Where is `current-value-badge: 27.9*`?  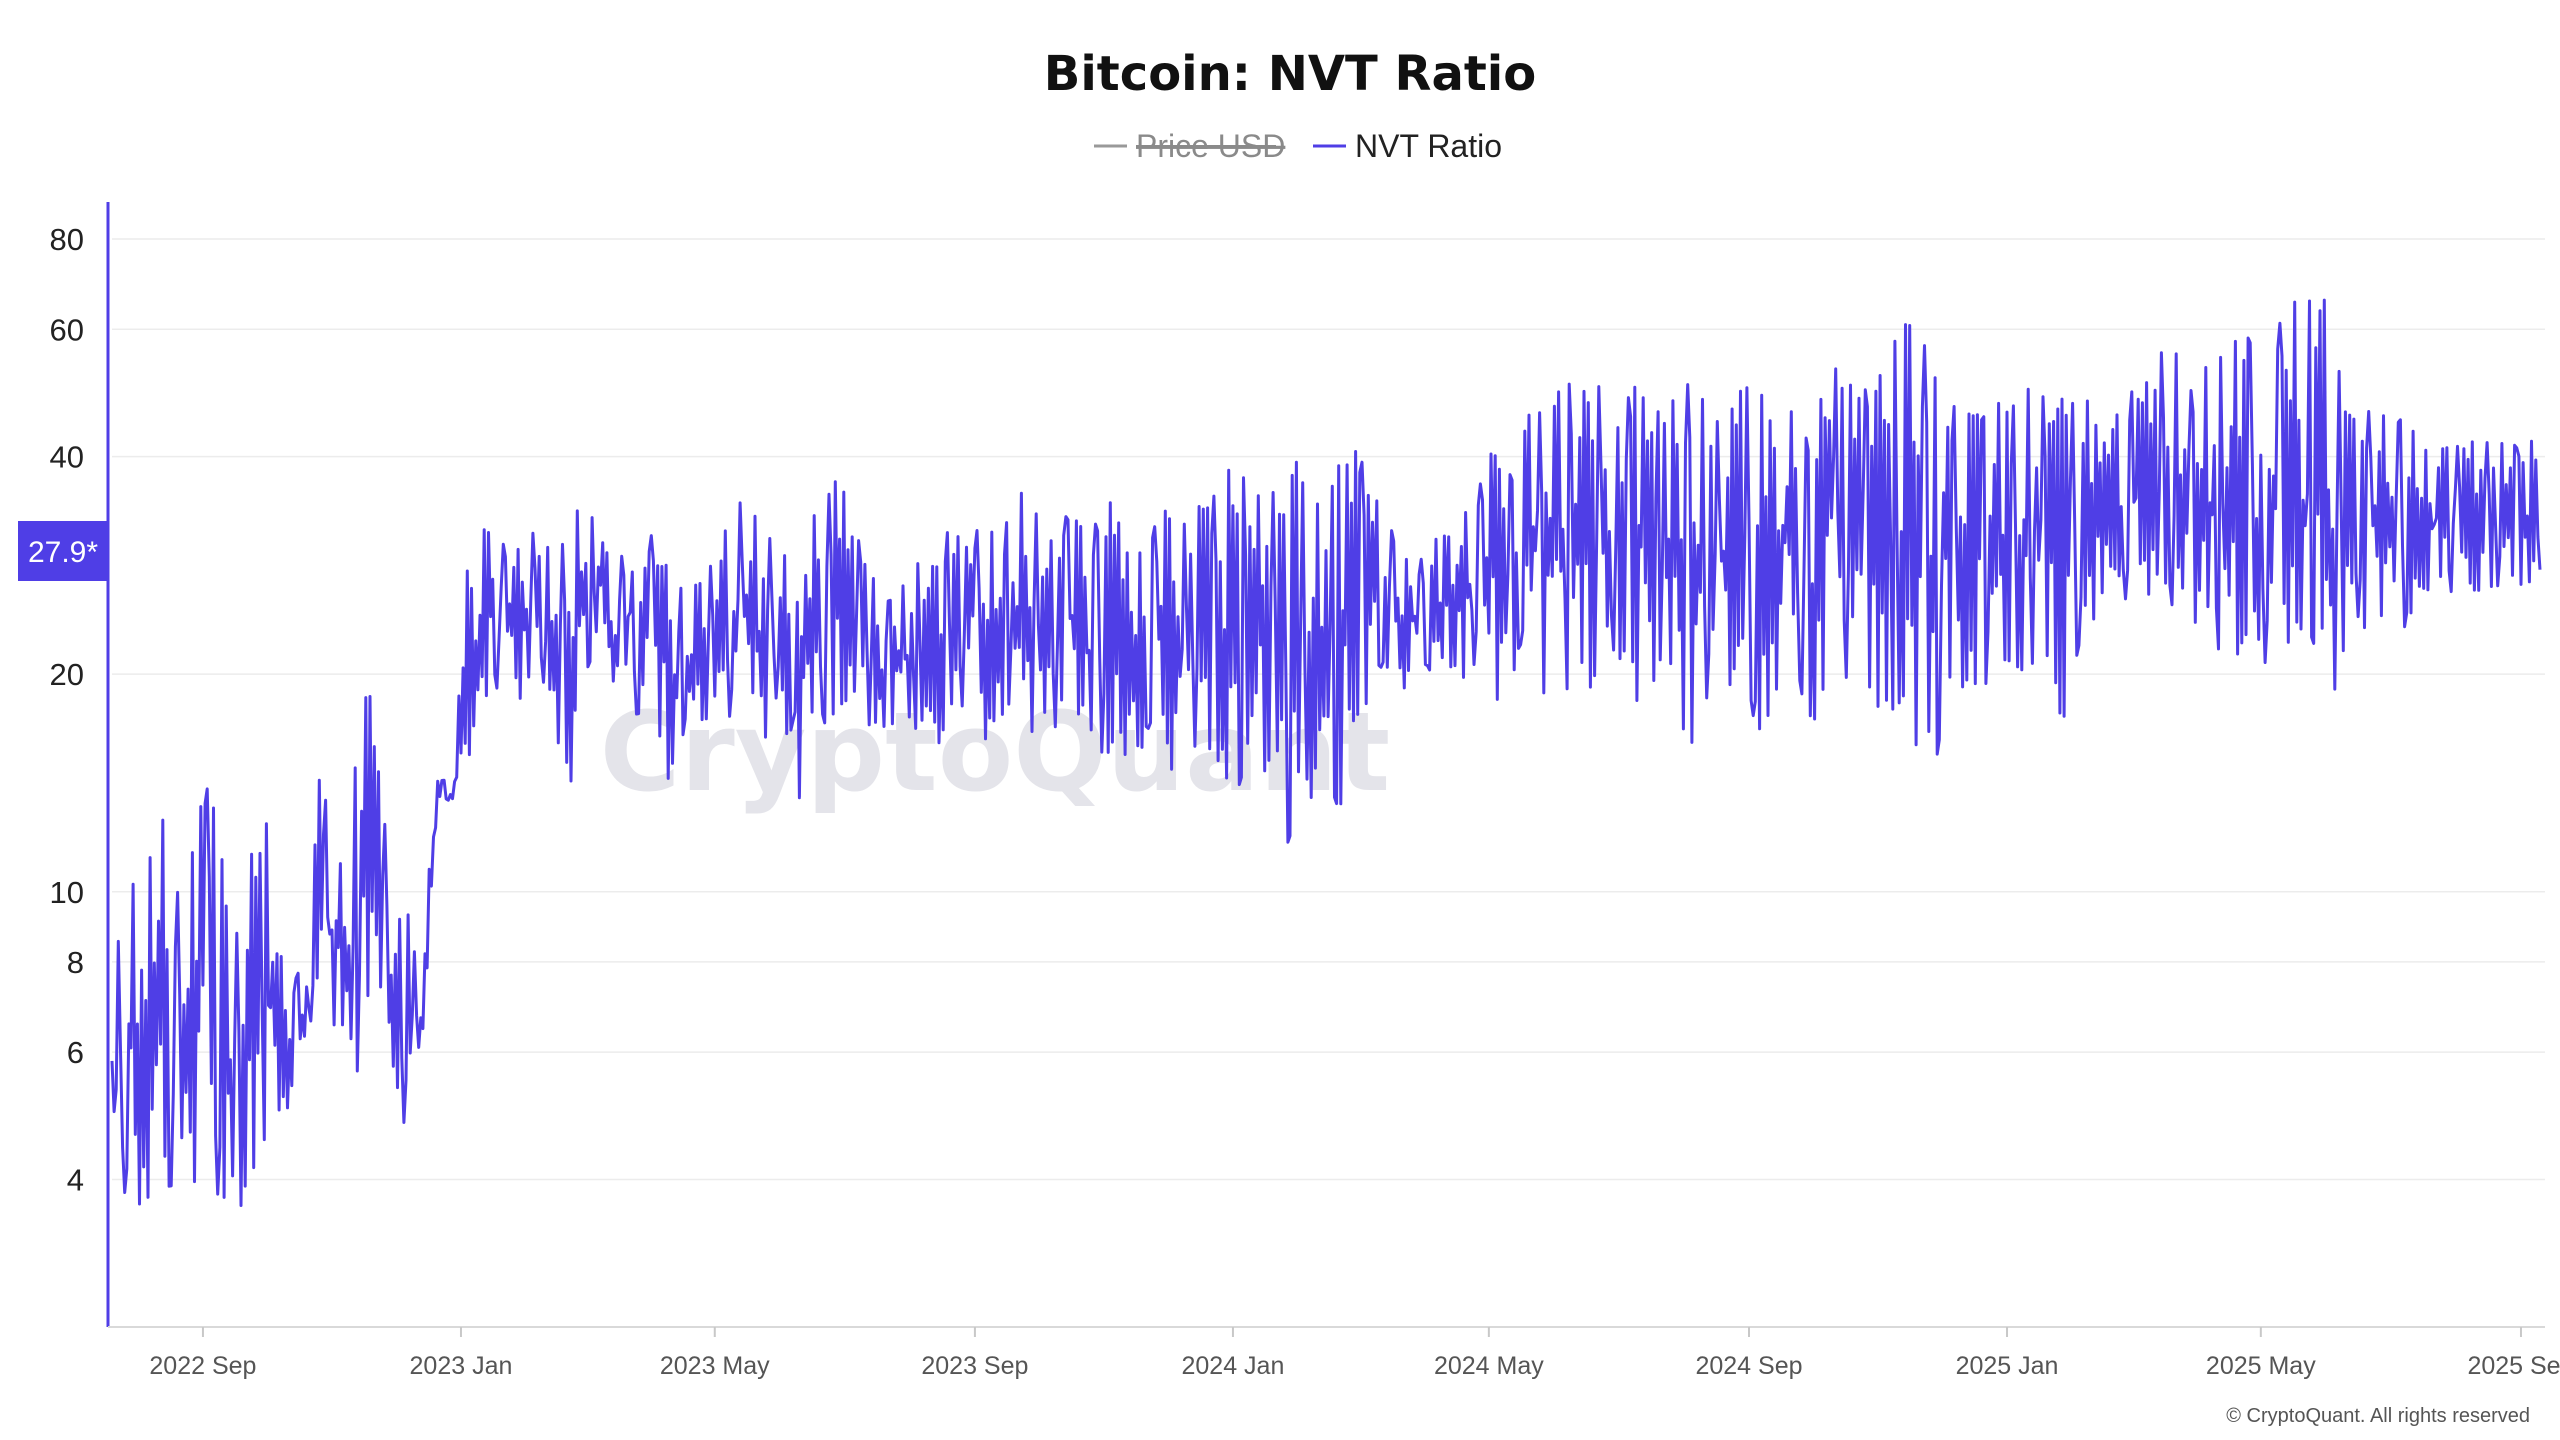
current-value-badge: 27.9* is located at coordinates (63, 551).